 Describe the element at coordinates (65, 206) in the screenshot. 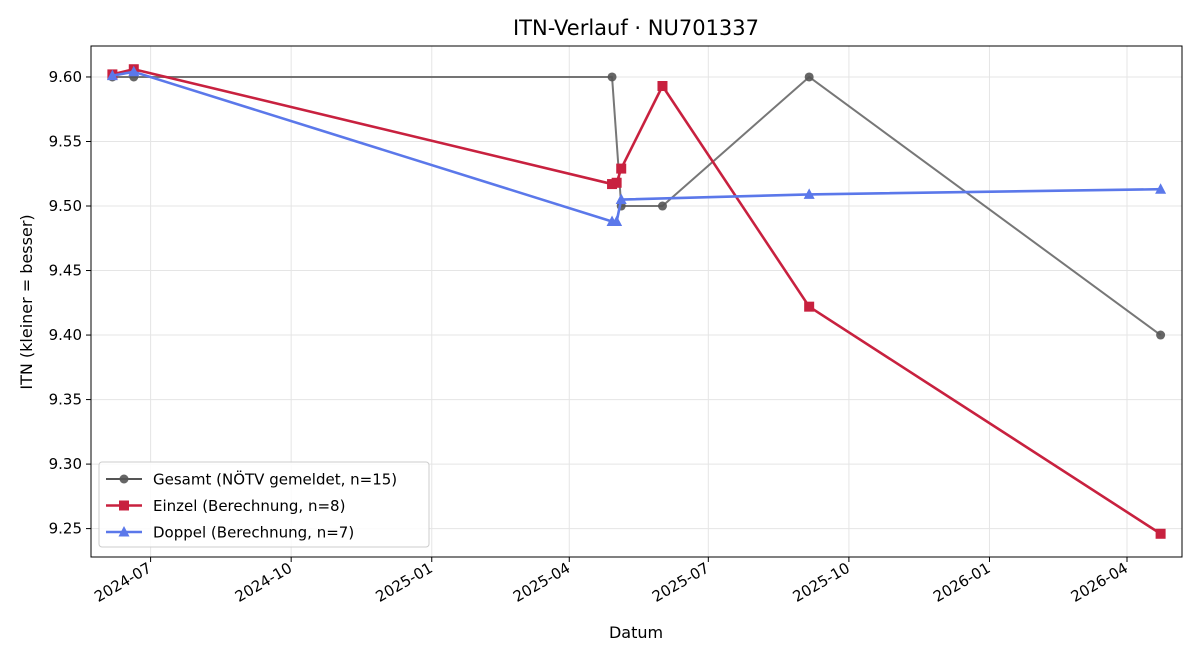

I see `y-tick-label: 9.50` at that location.